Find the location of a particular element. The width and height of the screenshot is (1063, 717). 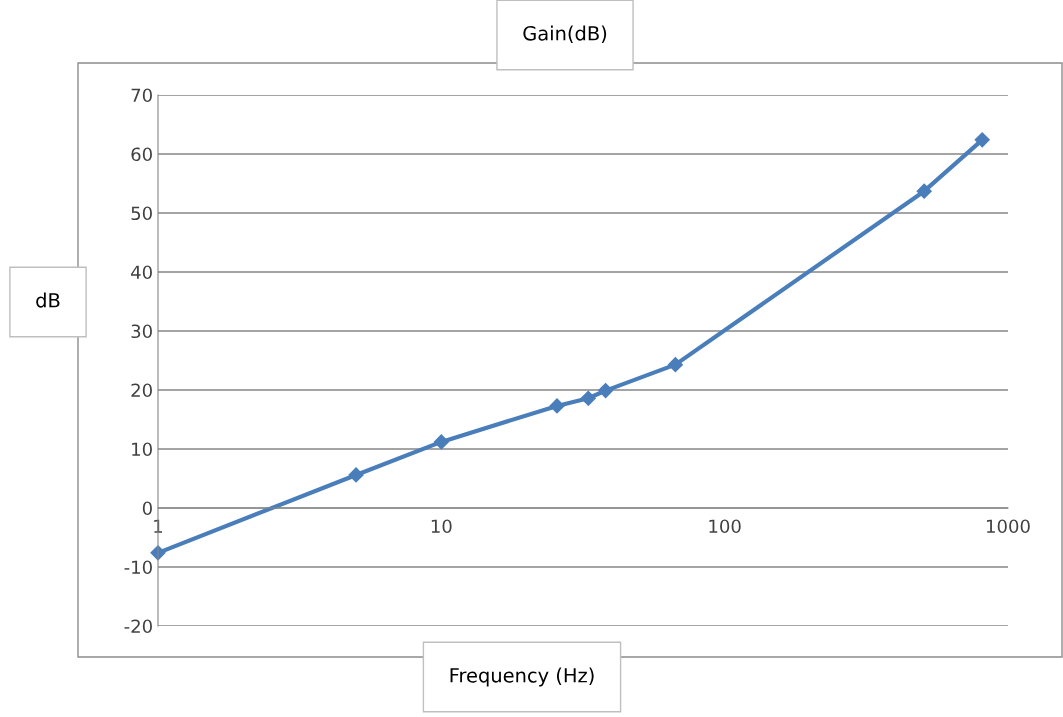

y-axis-title: dB is located at coordinates (48, 300).